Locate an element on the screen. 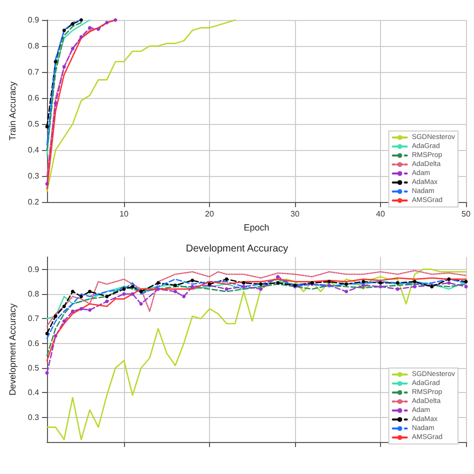  chart-title: Development Accuracy is located at coordinates (237, 249).